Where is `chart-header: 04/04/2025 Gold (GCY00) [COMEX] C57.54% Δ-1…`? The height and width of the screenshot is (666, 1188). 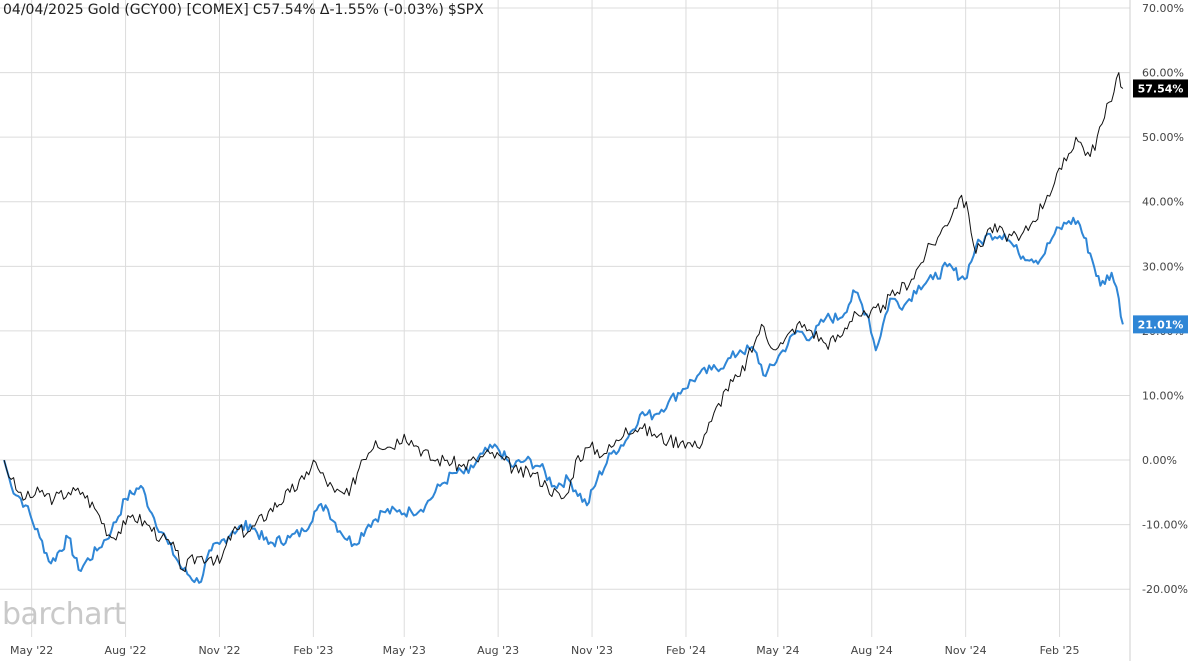
chart-header: 04/04/2025 Gold (GCY00) [COMEX] C57.54% Δ-1… is located at coordinates (245, 10).